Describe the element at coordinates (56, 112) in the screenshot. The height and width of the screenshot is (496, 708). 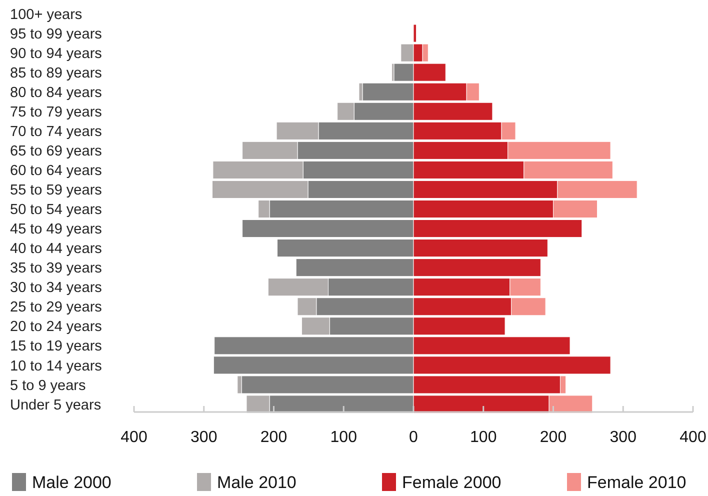
I see `y-tick-label: 75 to 79 years` at that location.